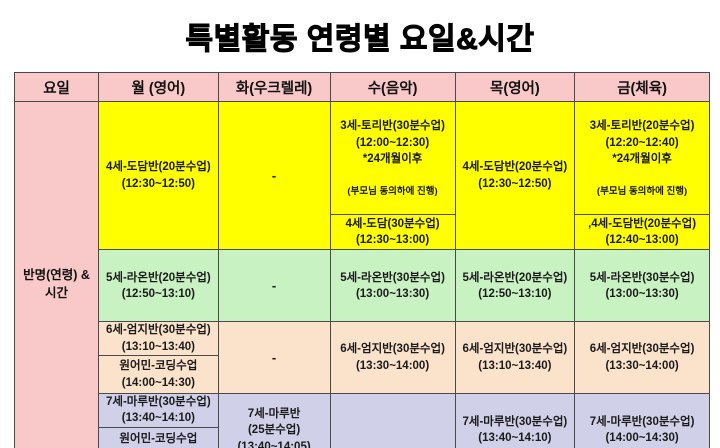 Image resolution: width=720 pixels, height=448 pixels. I want to click on header-row: 요일 월 (영어) 화(우크렐레) 수(음악) 목(영어) 금(체육), so click(361, 87).